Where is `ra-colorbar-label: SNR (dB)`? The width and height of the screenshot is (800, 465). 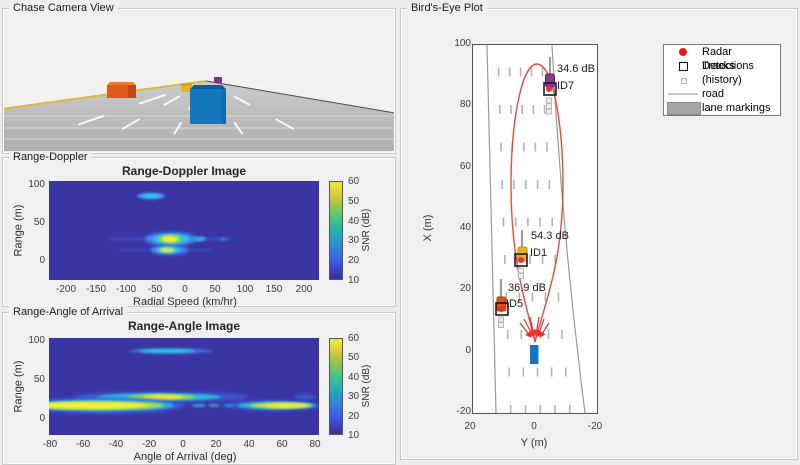
ra-colorbar-label: SNR (dB) is located at coordinates (366, 386).